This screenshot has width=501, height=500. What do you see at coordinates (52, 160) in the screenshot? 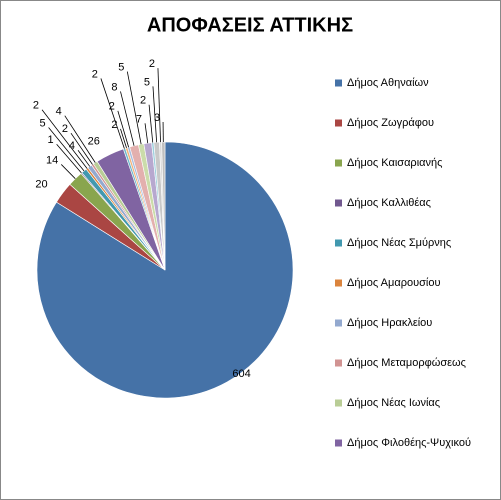
I see `data-label: 14` at bounding box center [52, 160].